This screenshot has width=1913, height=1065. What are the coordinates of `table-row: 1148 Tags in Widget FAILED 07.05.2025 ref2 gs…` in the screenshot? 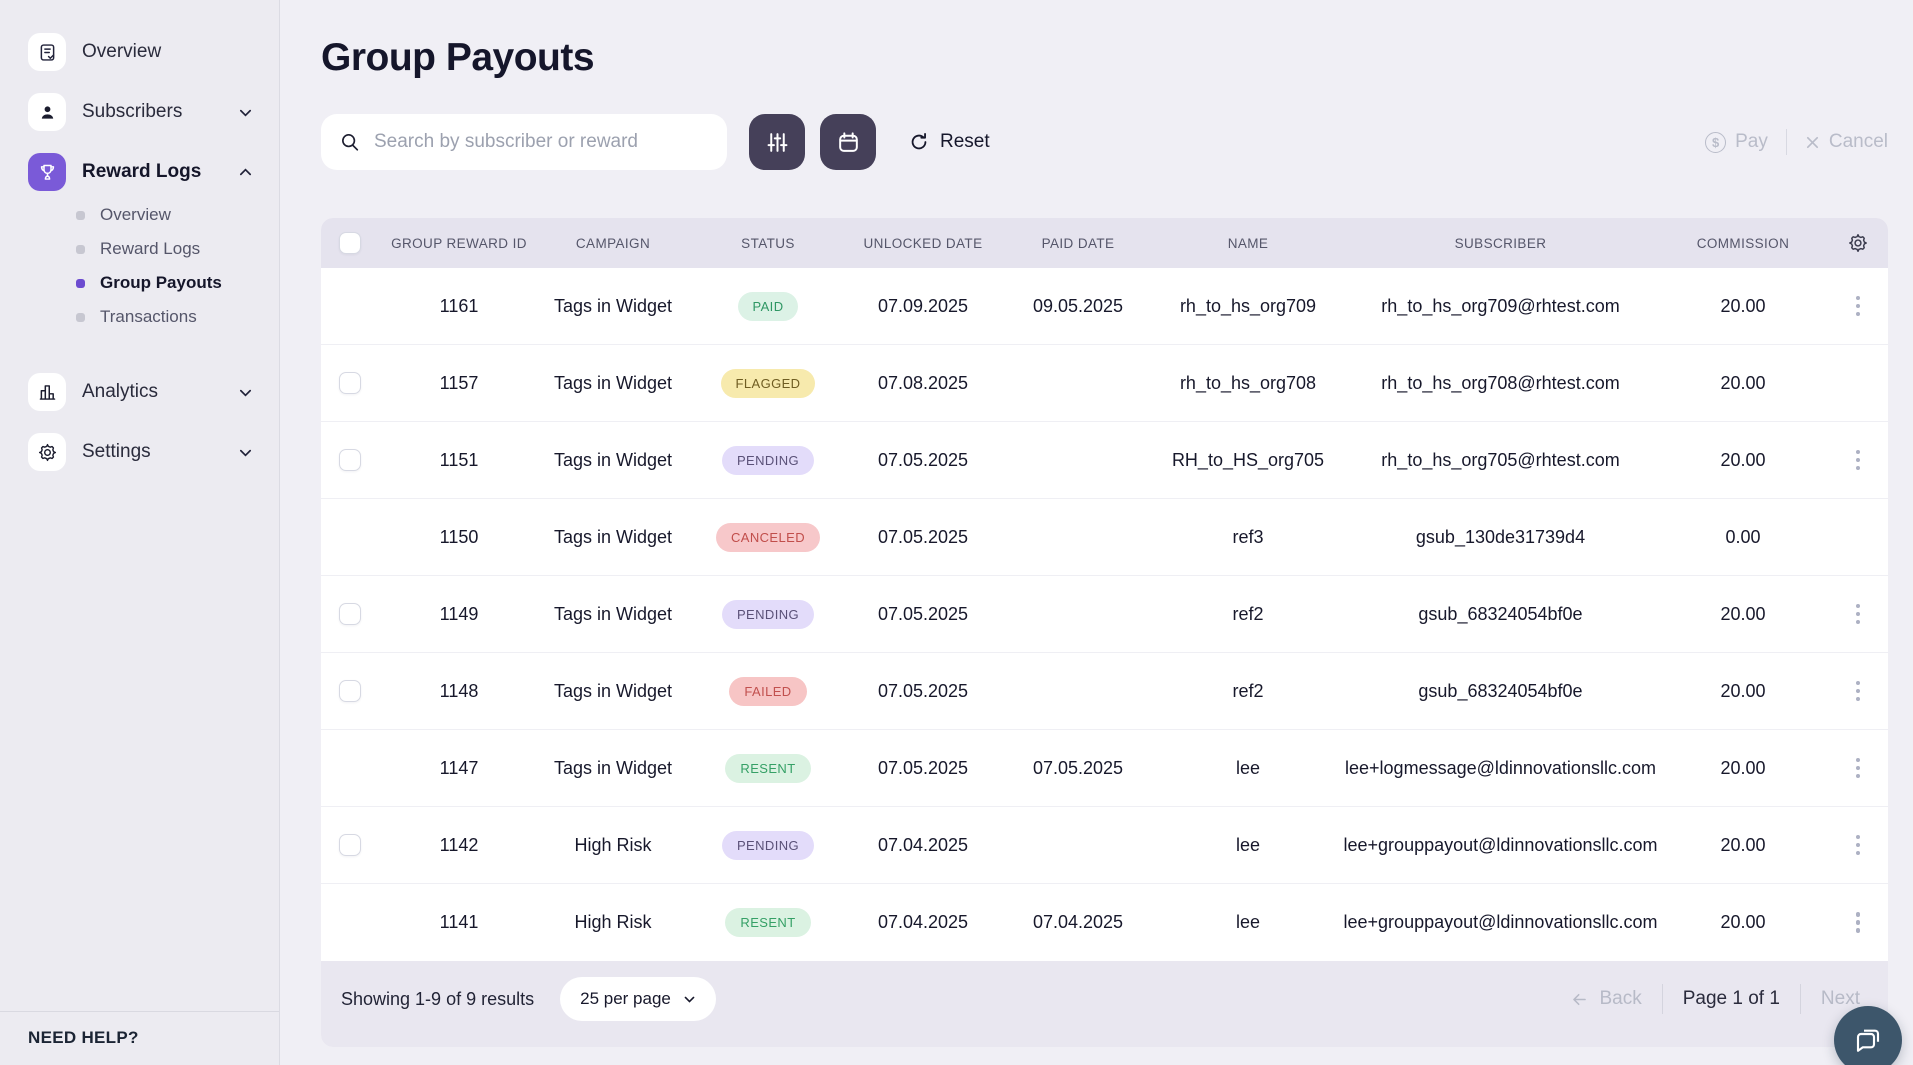 It's located at (1104, 691).